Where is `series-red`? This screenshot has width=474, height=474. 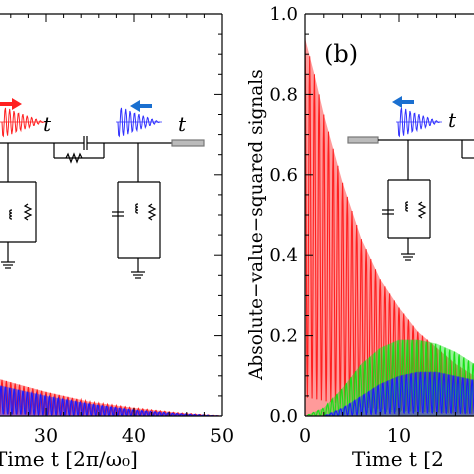
series-red is located at coordinates (111, 397).